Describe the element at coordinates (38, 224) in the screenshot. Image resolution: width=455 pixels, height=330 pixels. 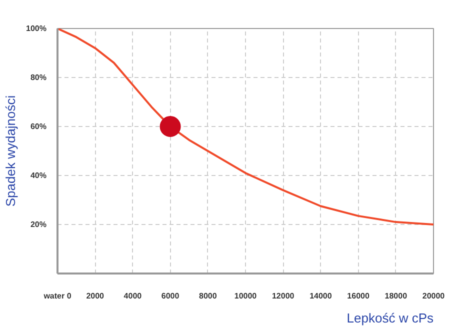
I see `y-tick-label: 20%` at that location.